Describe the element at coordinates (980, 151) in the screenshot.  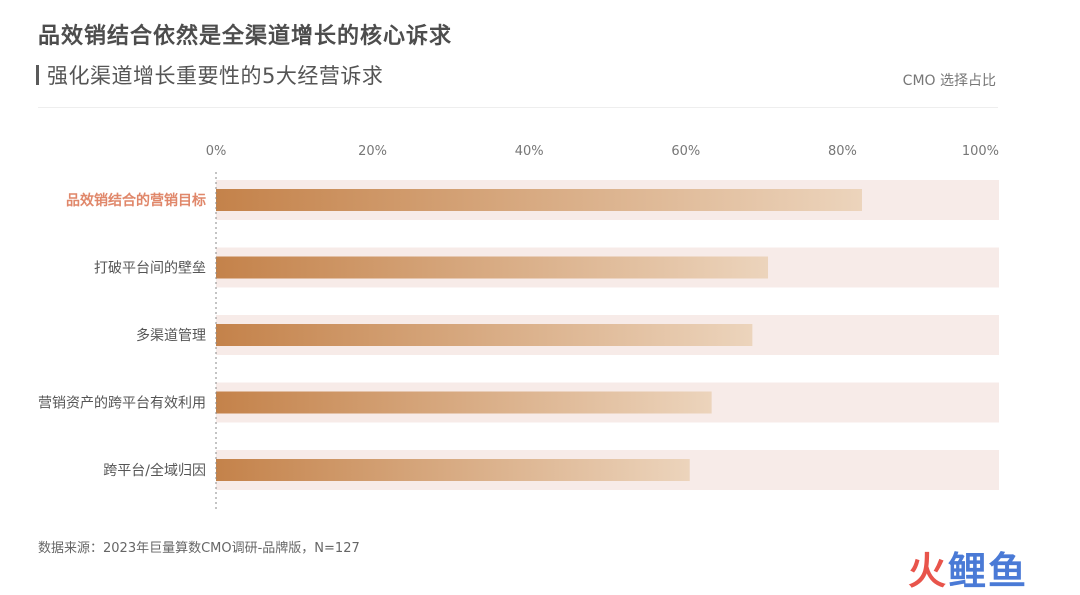
I see `tick-label: 100%` at that location.